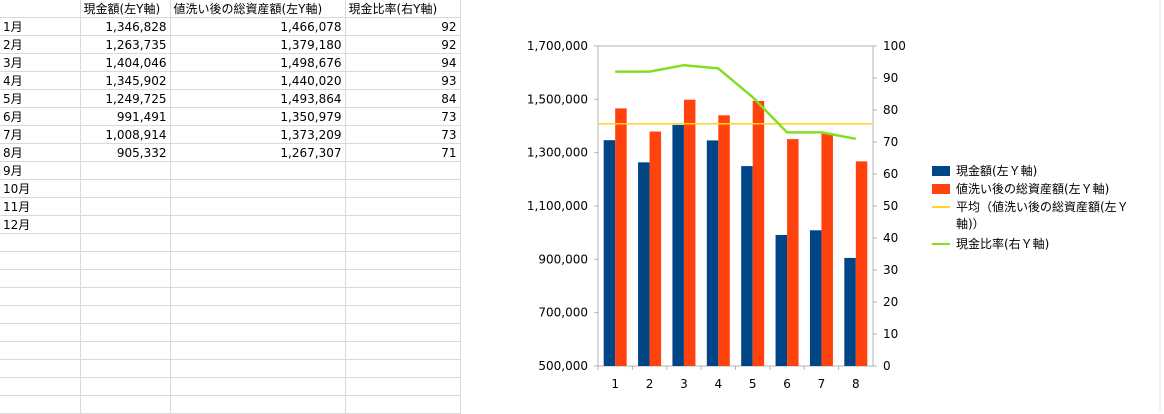 This screenshot has height=414, width=1164. I want to click on value-cell: 1,249,725, so click(125, 98).